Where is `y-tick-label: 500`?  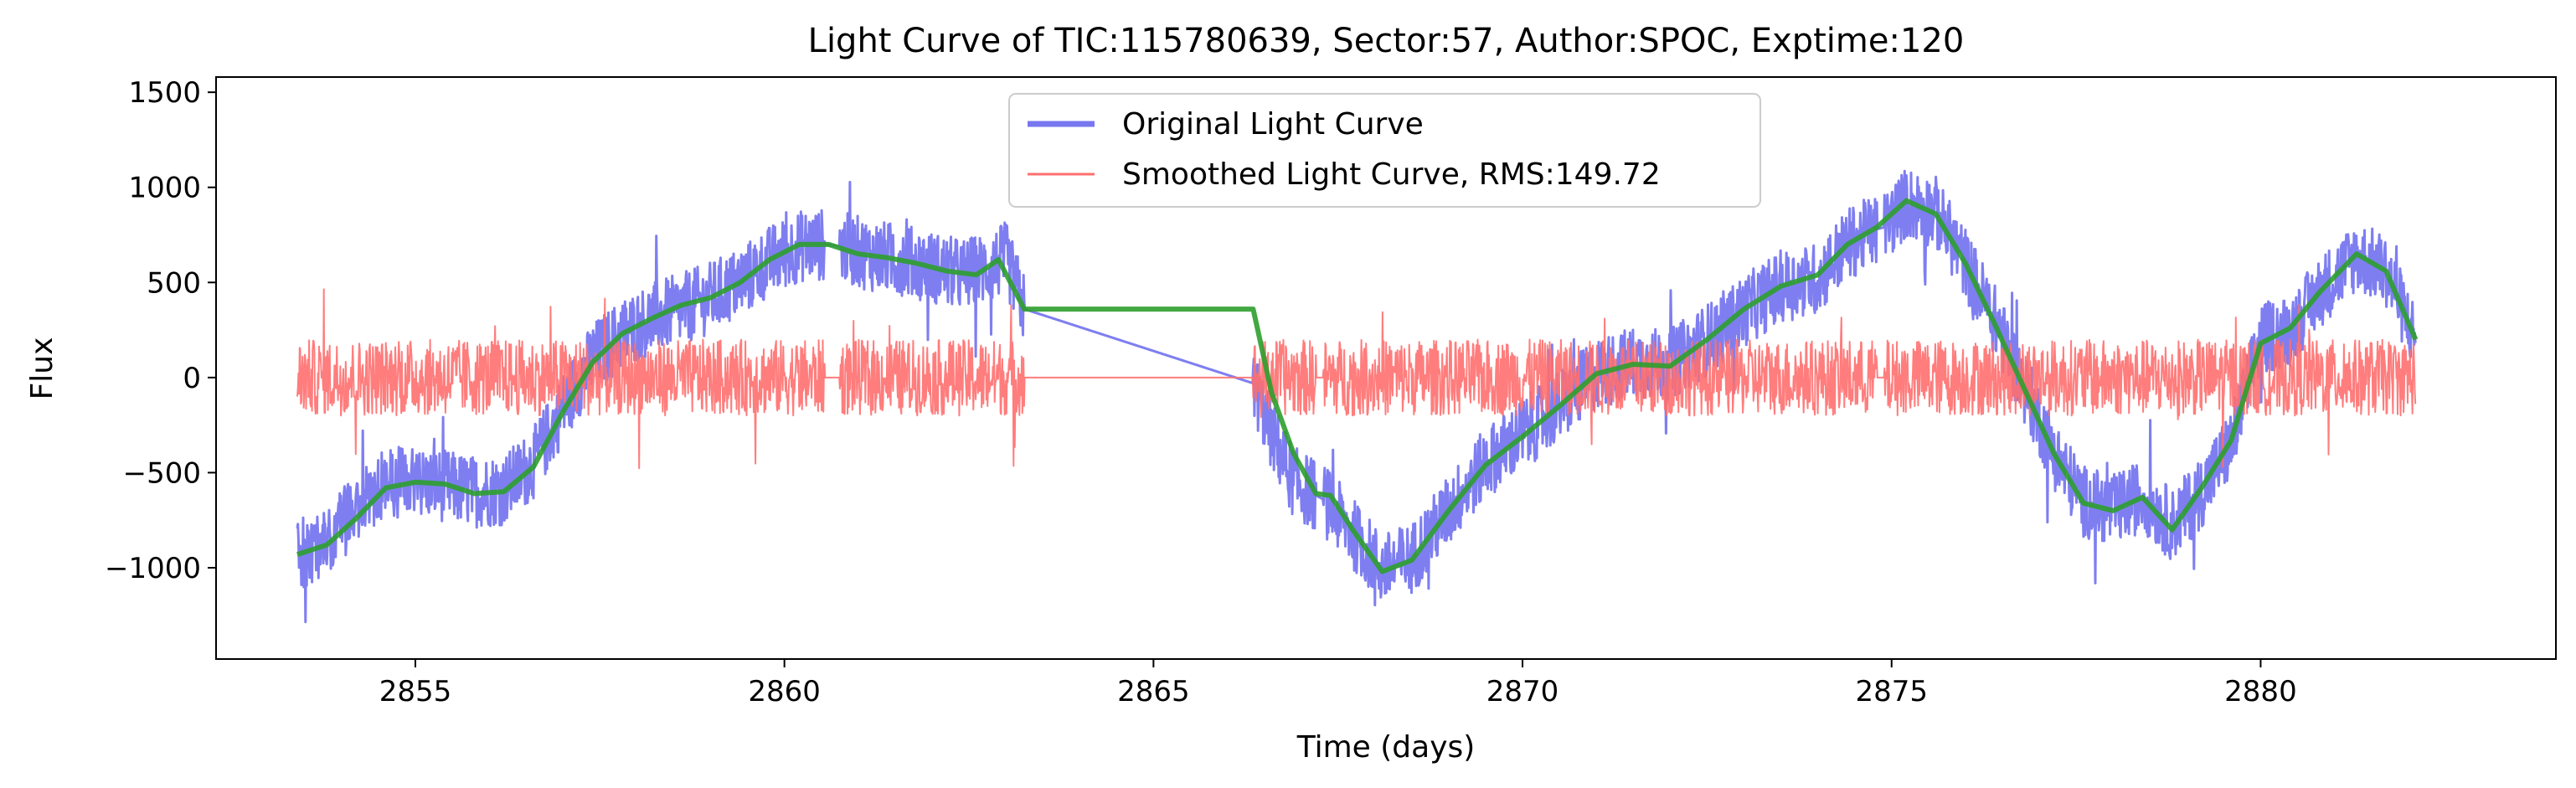
y-tick-label: 500 is located at coordinates (174, 283).